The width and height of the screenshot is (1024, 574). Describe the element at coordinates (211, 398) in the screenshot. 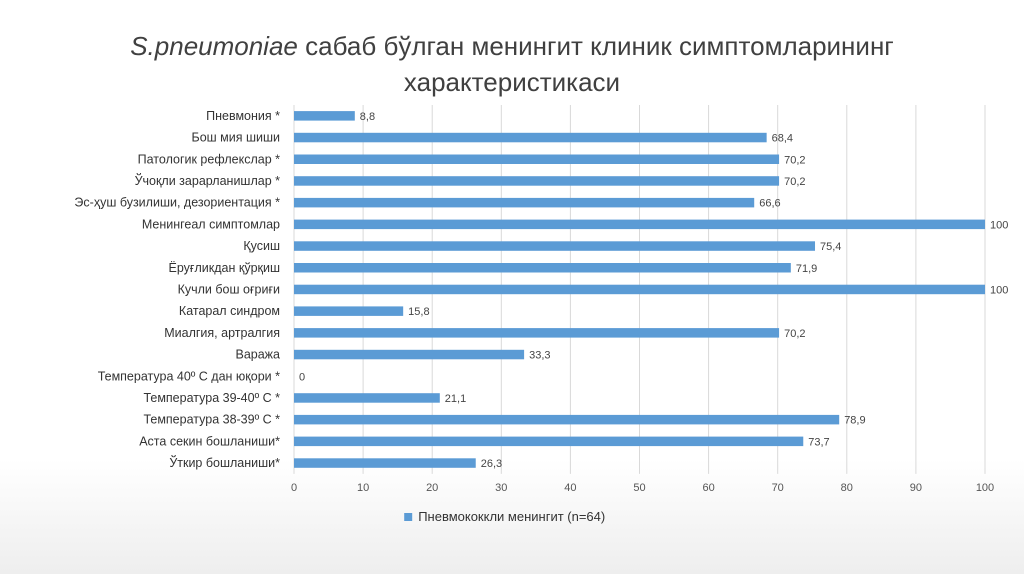

I see `category-label: Температура 39-40º С *` at that location.